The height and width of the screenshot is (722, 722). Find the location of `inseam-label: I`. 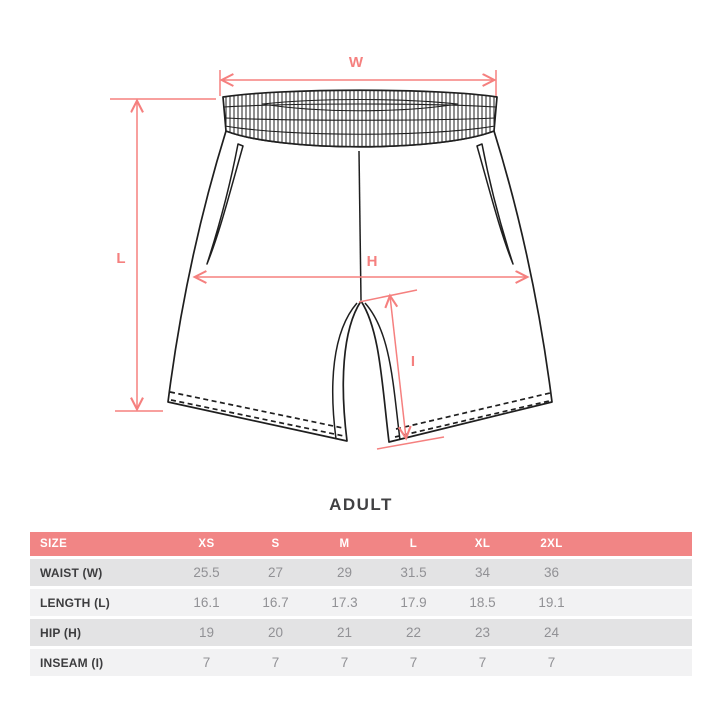

inseam-label: I is located at coordinates (413, 361).